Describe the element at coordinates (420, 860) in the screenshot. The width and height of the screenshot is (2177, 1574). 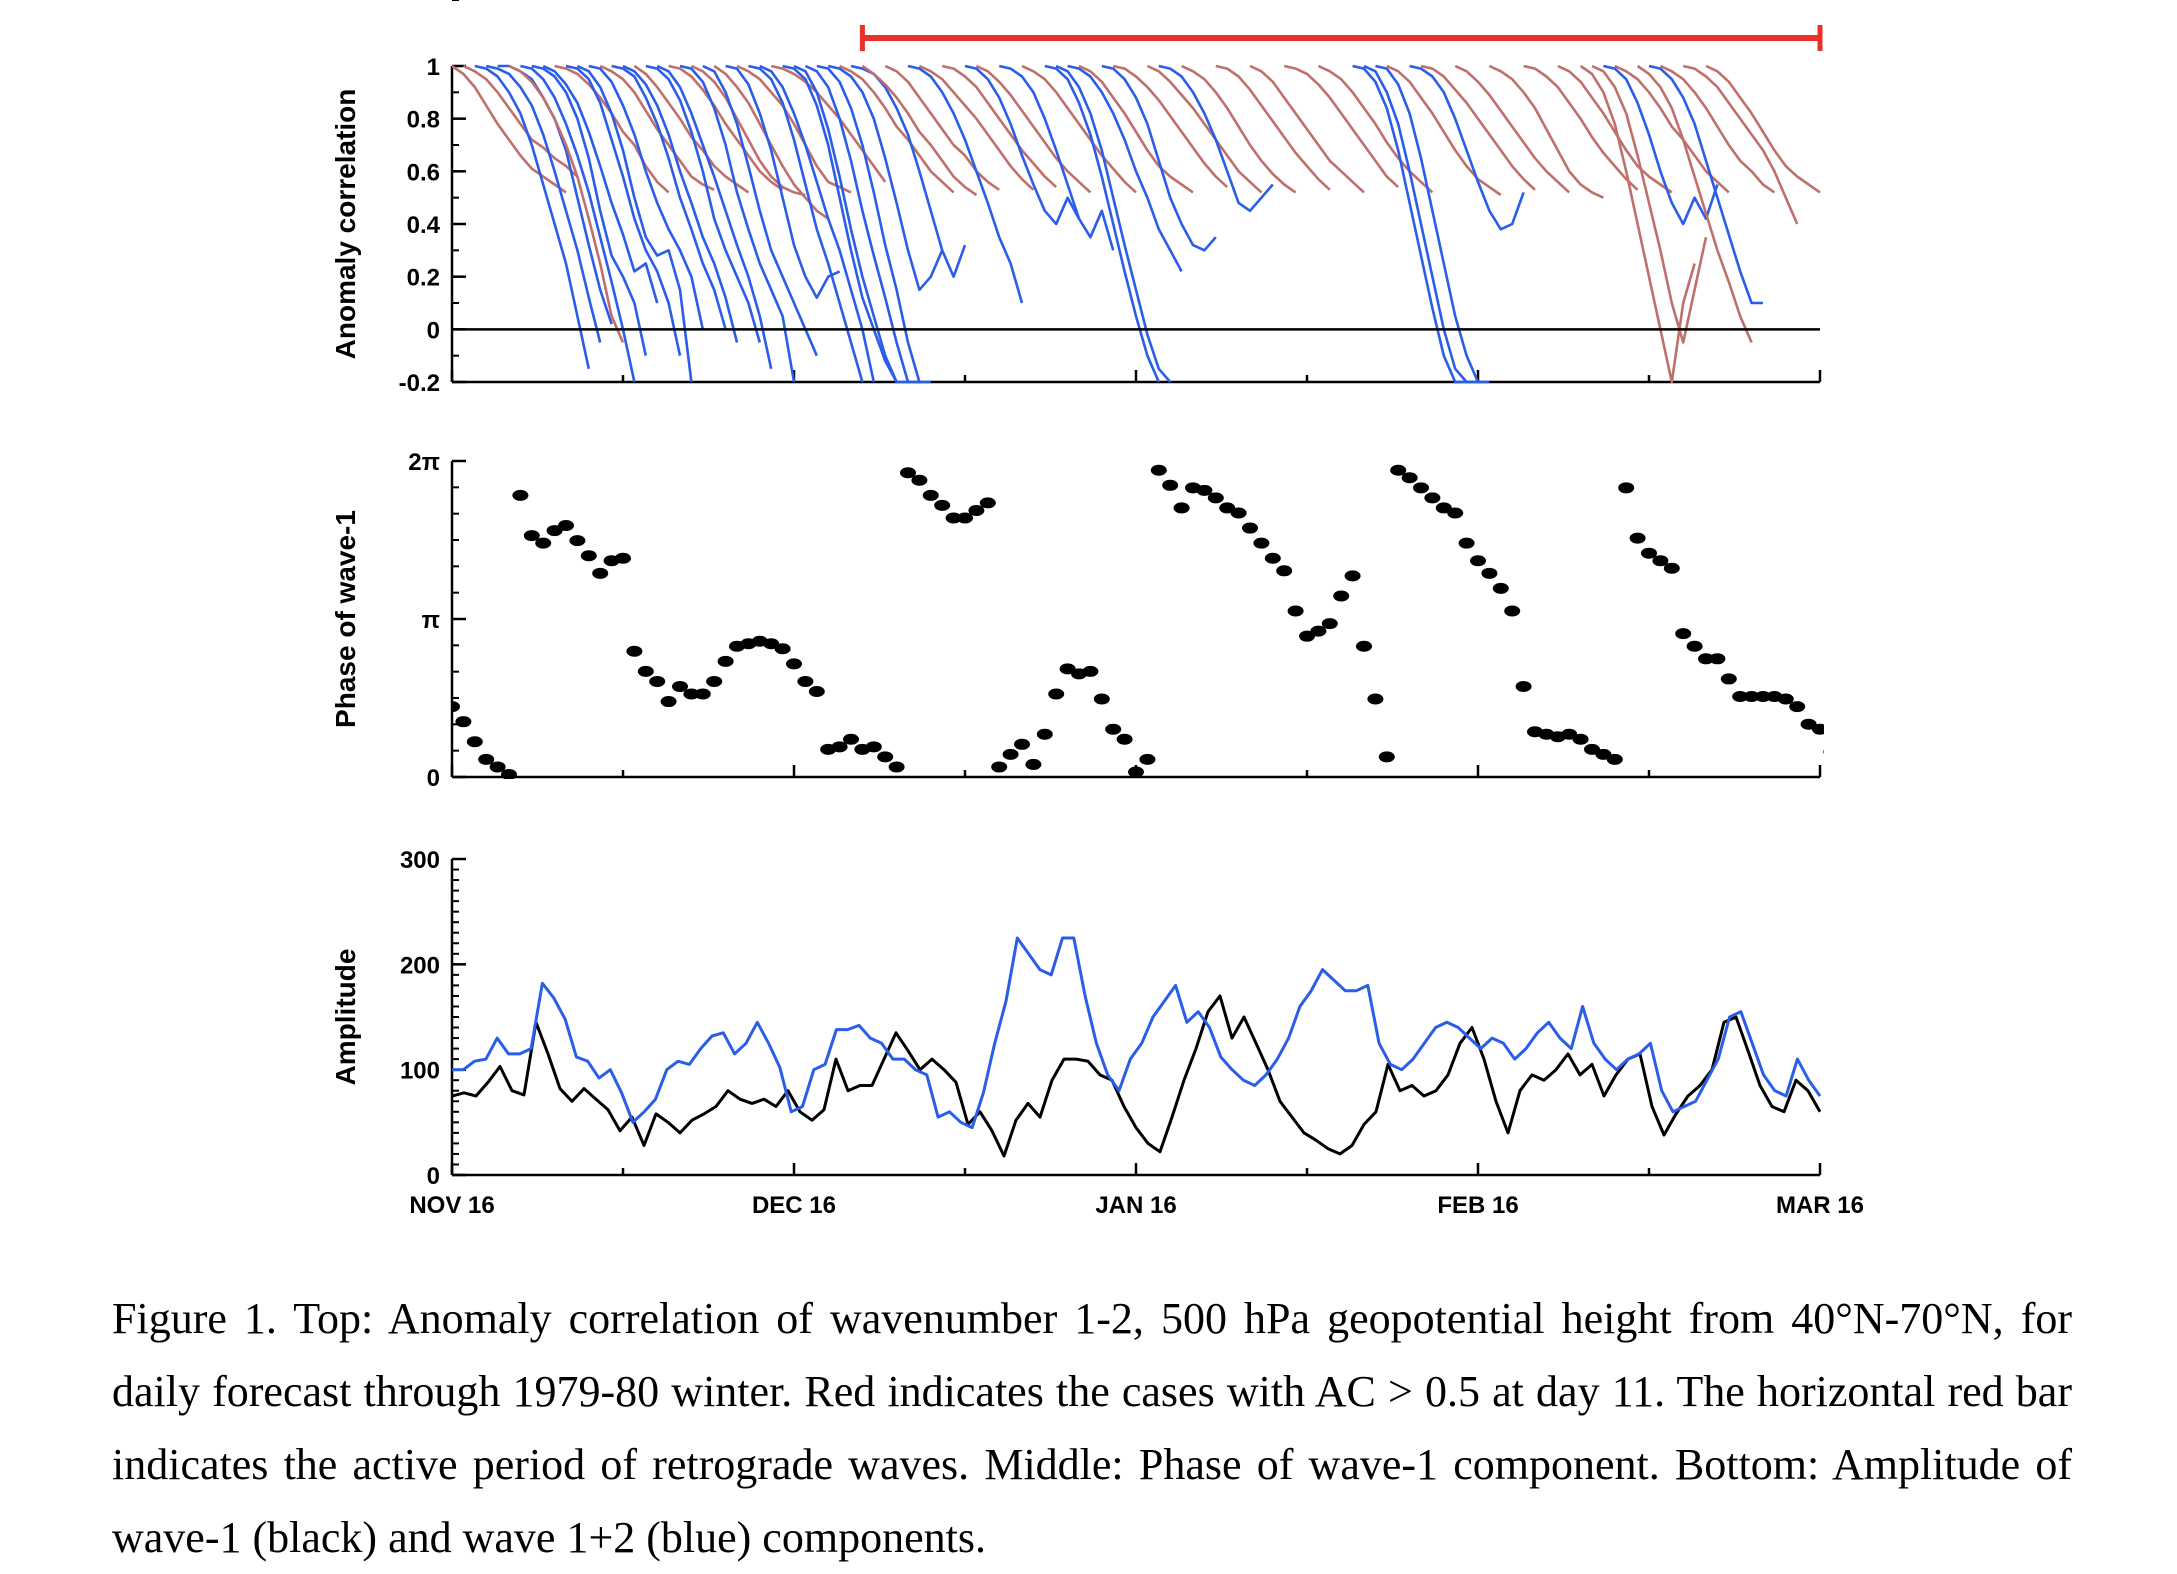
I see `y-tick-label: 300` at that location.